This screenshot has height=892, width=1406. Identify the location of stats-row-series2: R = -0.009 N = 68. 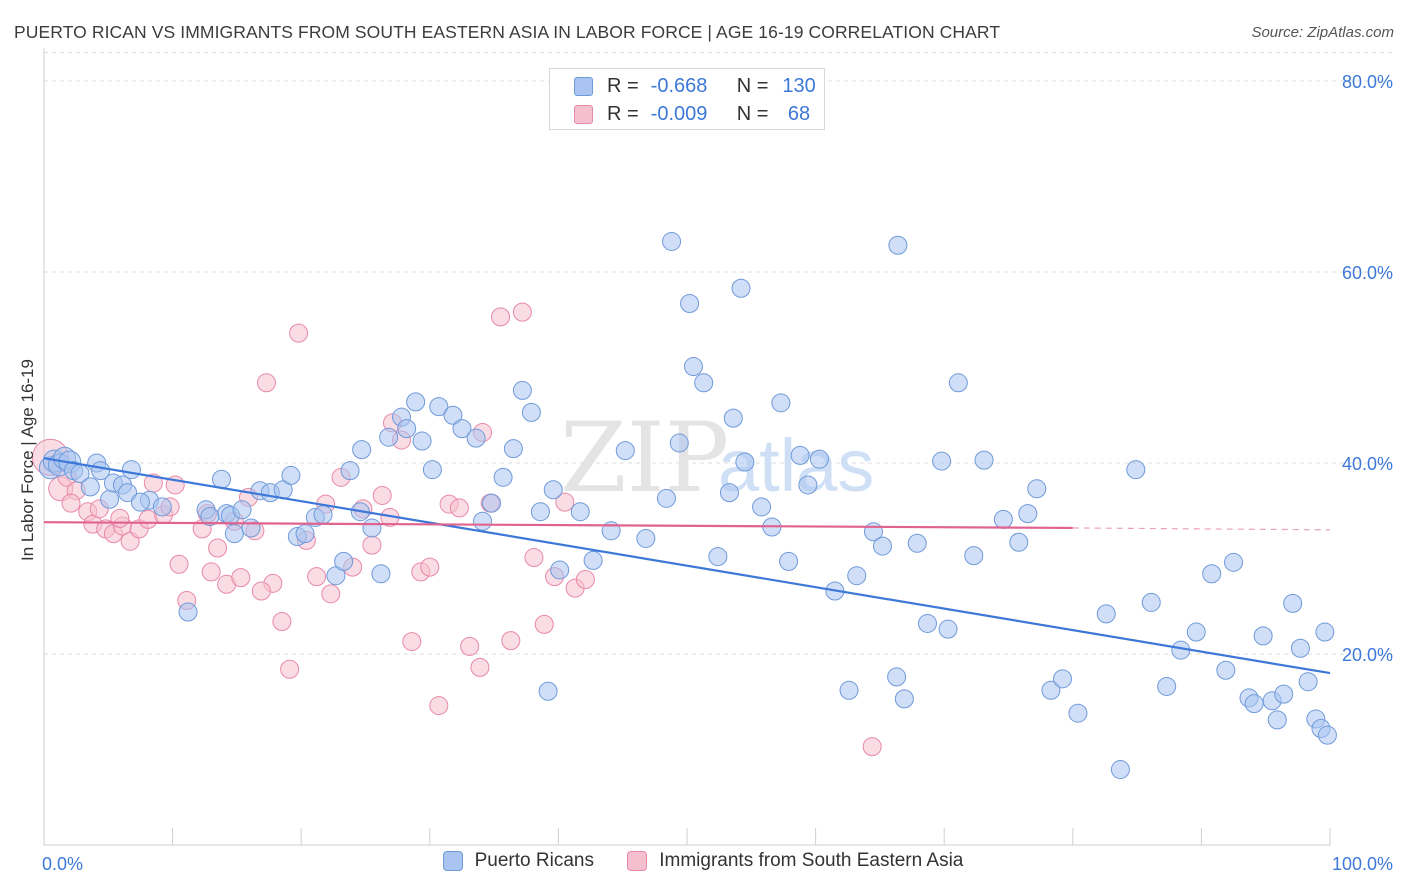
(680, 114).